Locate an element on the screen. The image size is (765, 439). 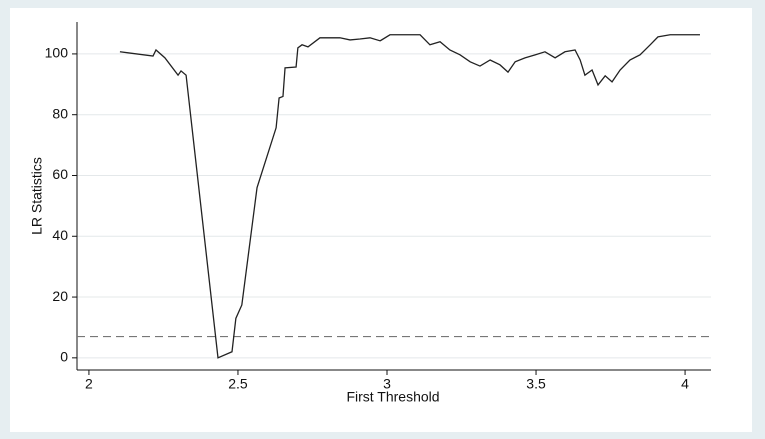
x-tick-label: 2 is located at coordinates (89, 384).